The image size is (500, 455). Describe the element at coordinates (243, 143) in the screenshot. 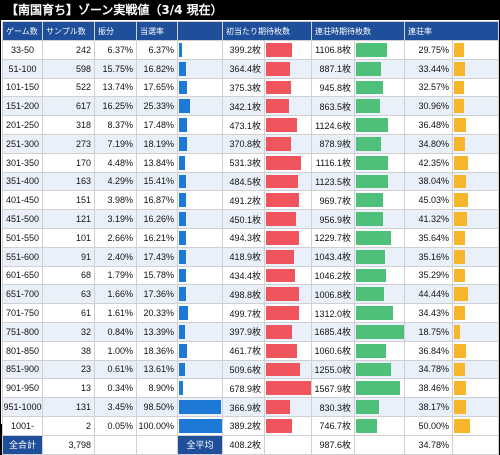

I see `cell-first: 370.8枚` at that location.